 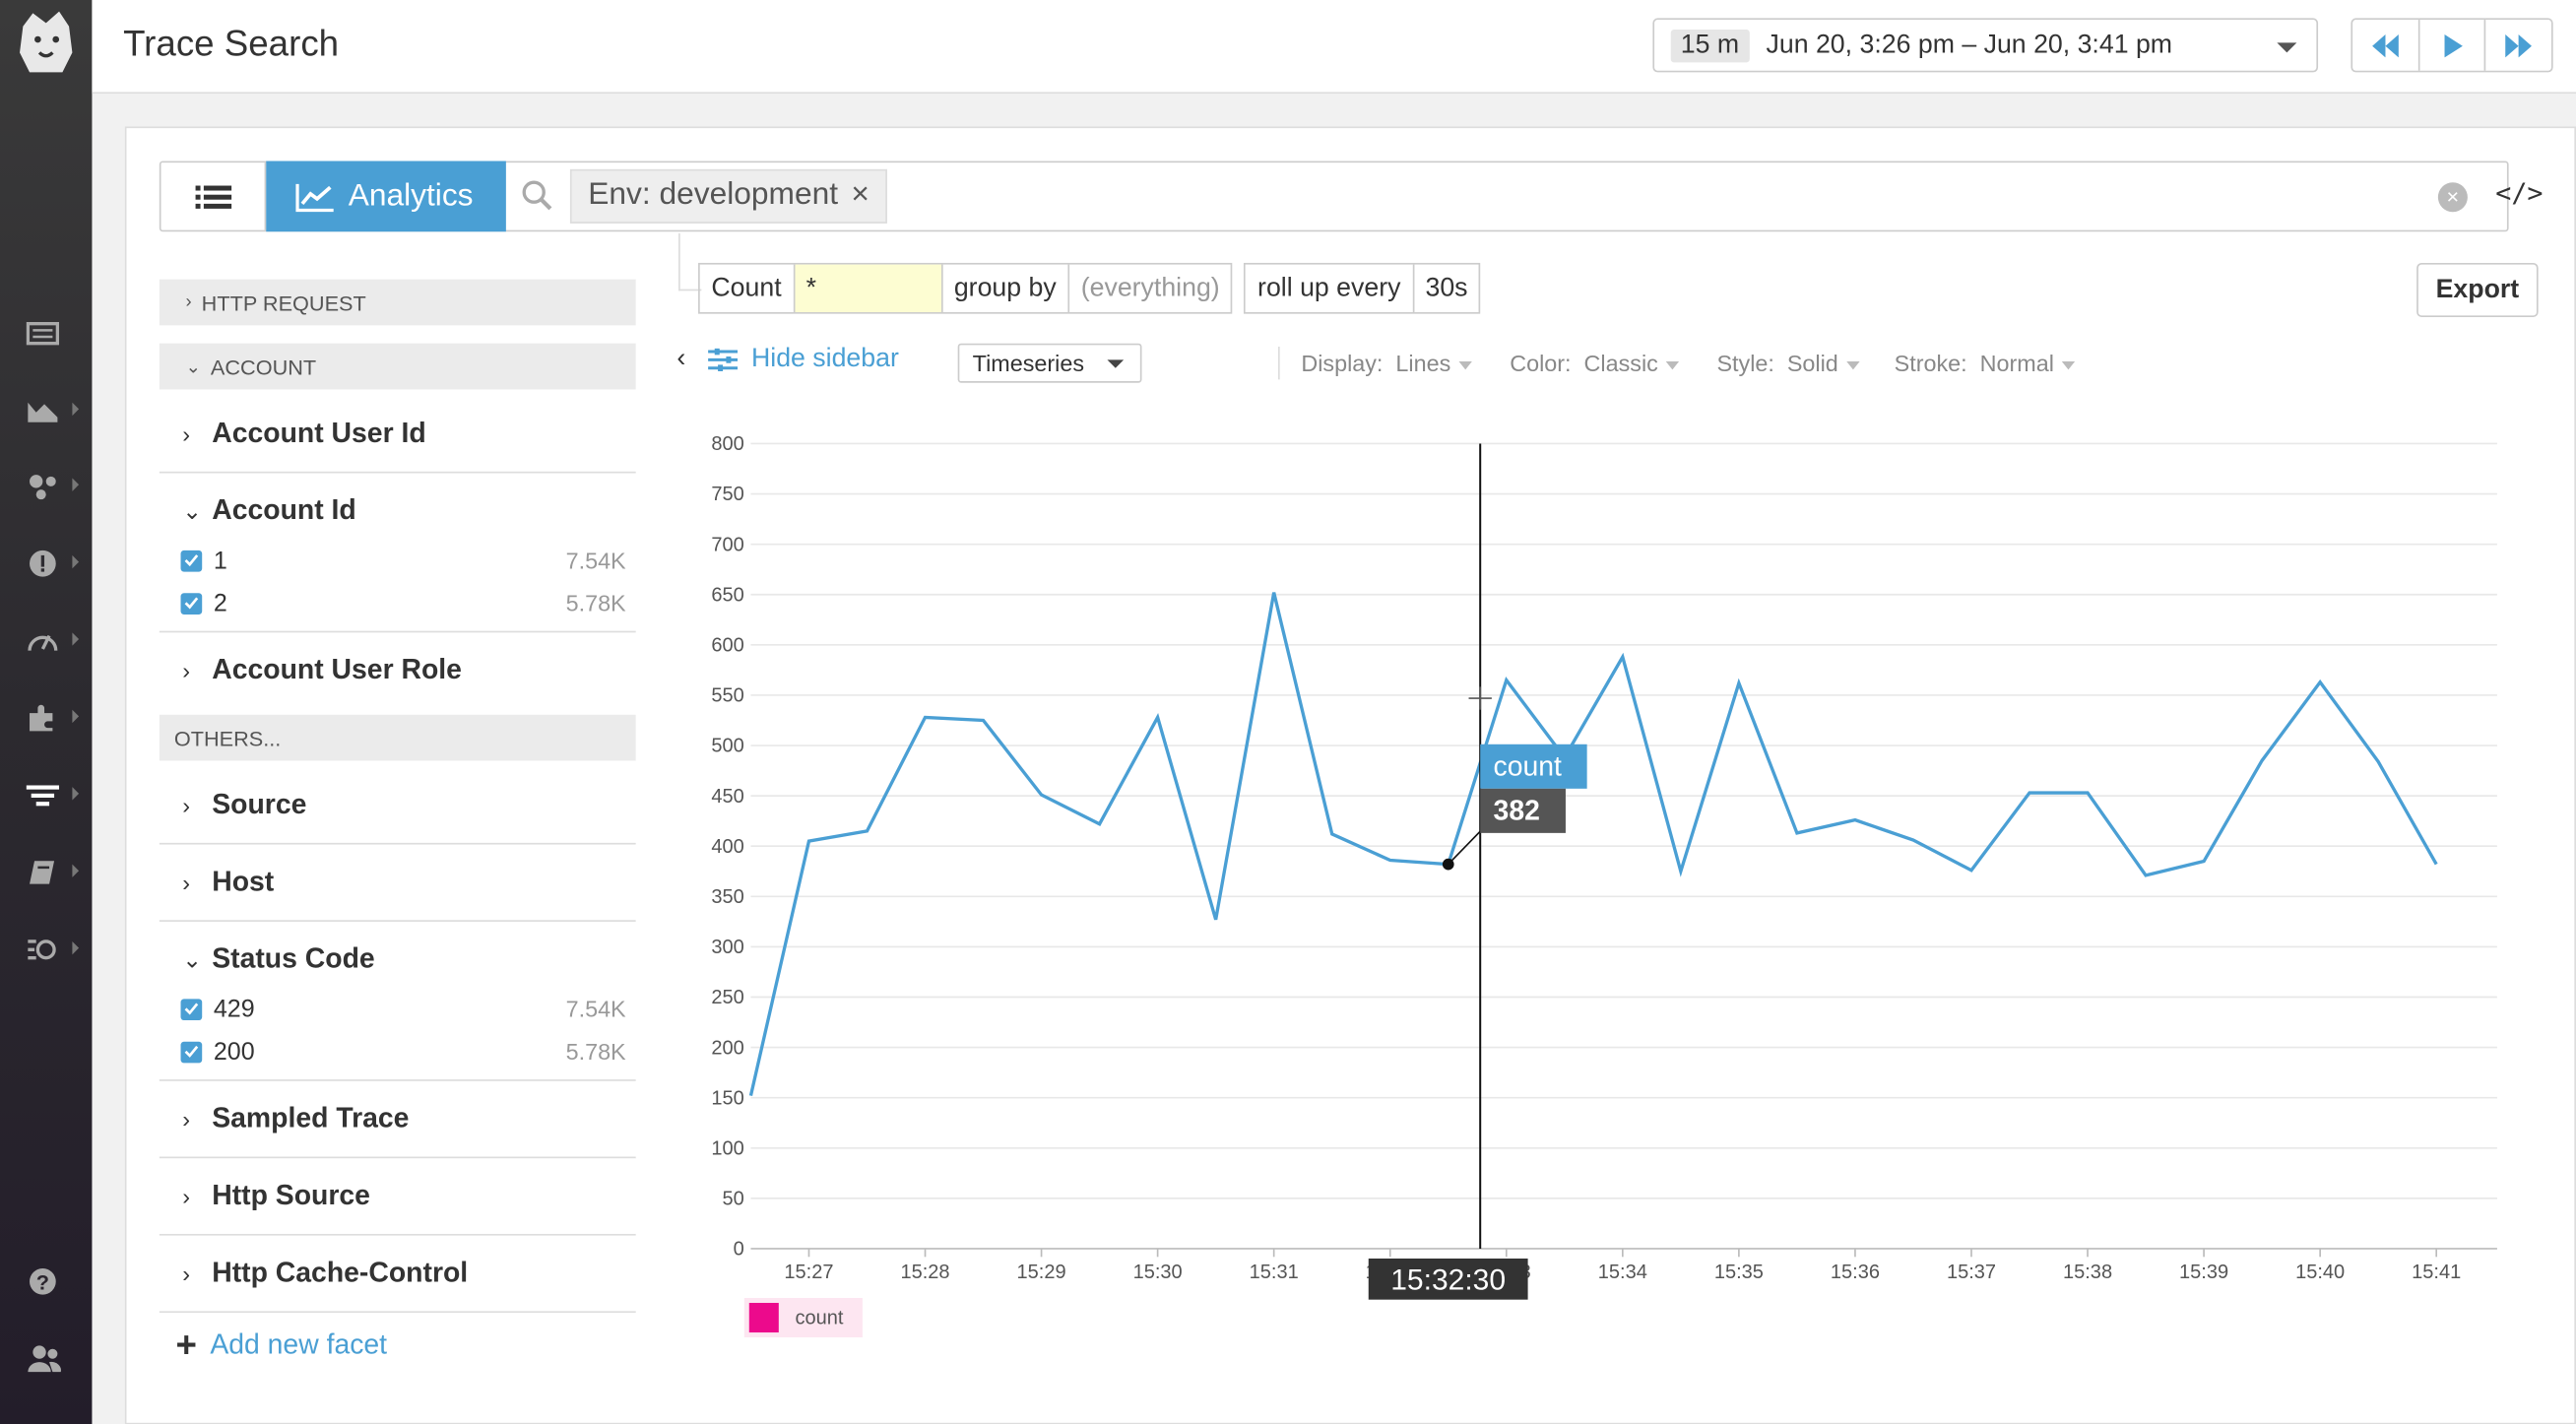 I want to click on facet-value-row: 200 5.78K, so click(x=398, y=1051).